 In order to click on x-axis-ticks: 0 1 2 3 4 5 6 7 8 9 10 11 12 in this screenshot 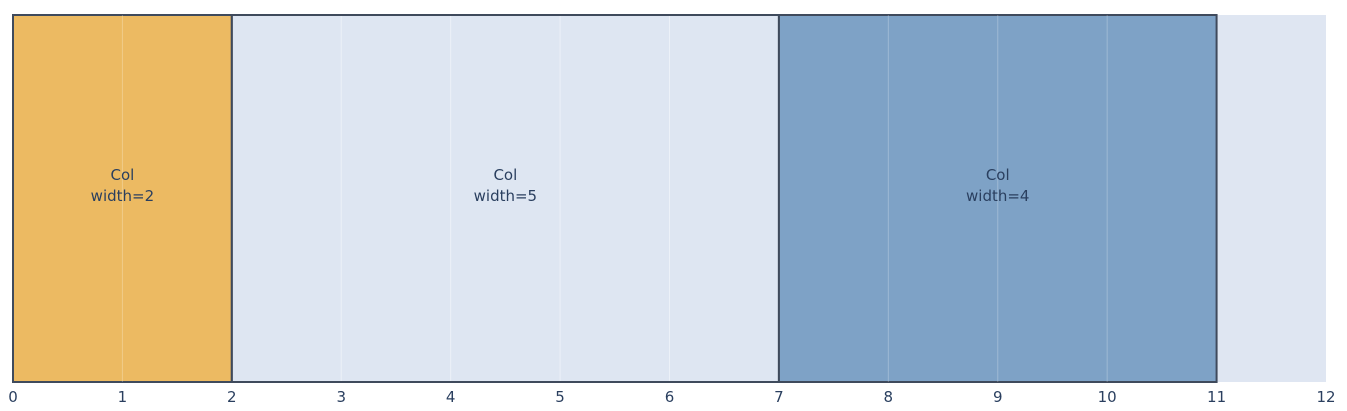, I will do `click(671, 397)`.